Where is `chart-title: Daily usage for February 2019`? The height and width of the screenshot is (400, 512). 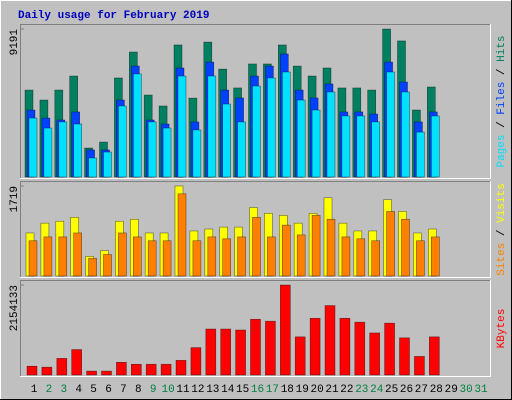
chart-title: Daily usage for February 2019 is located at coordinates (113, 16).